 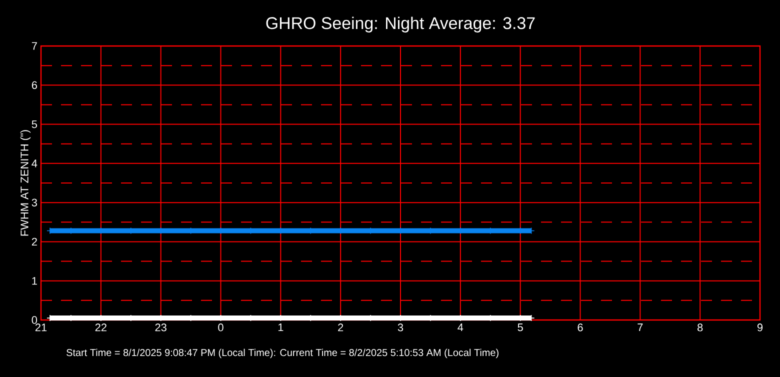 I want to click on y-tick-label: 1, so click(x=34, y=281).